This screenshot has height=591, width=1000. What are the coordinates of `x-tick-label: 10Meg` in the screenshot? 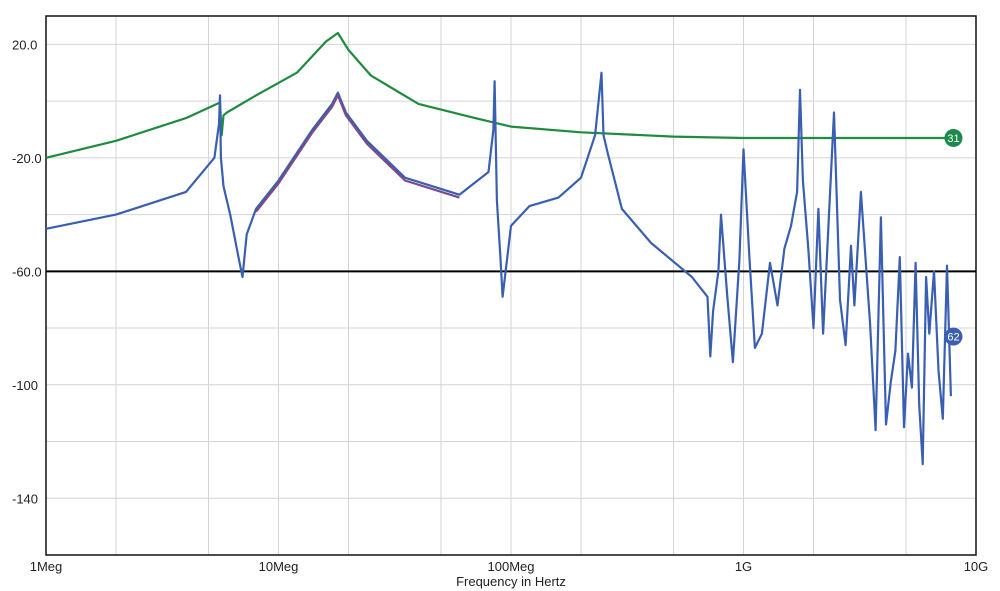 It's located at (279, 566).